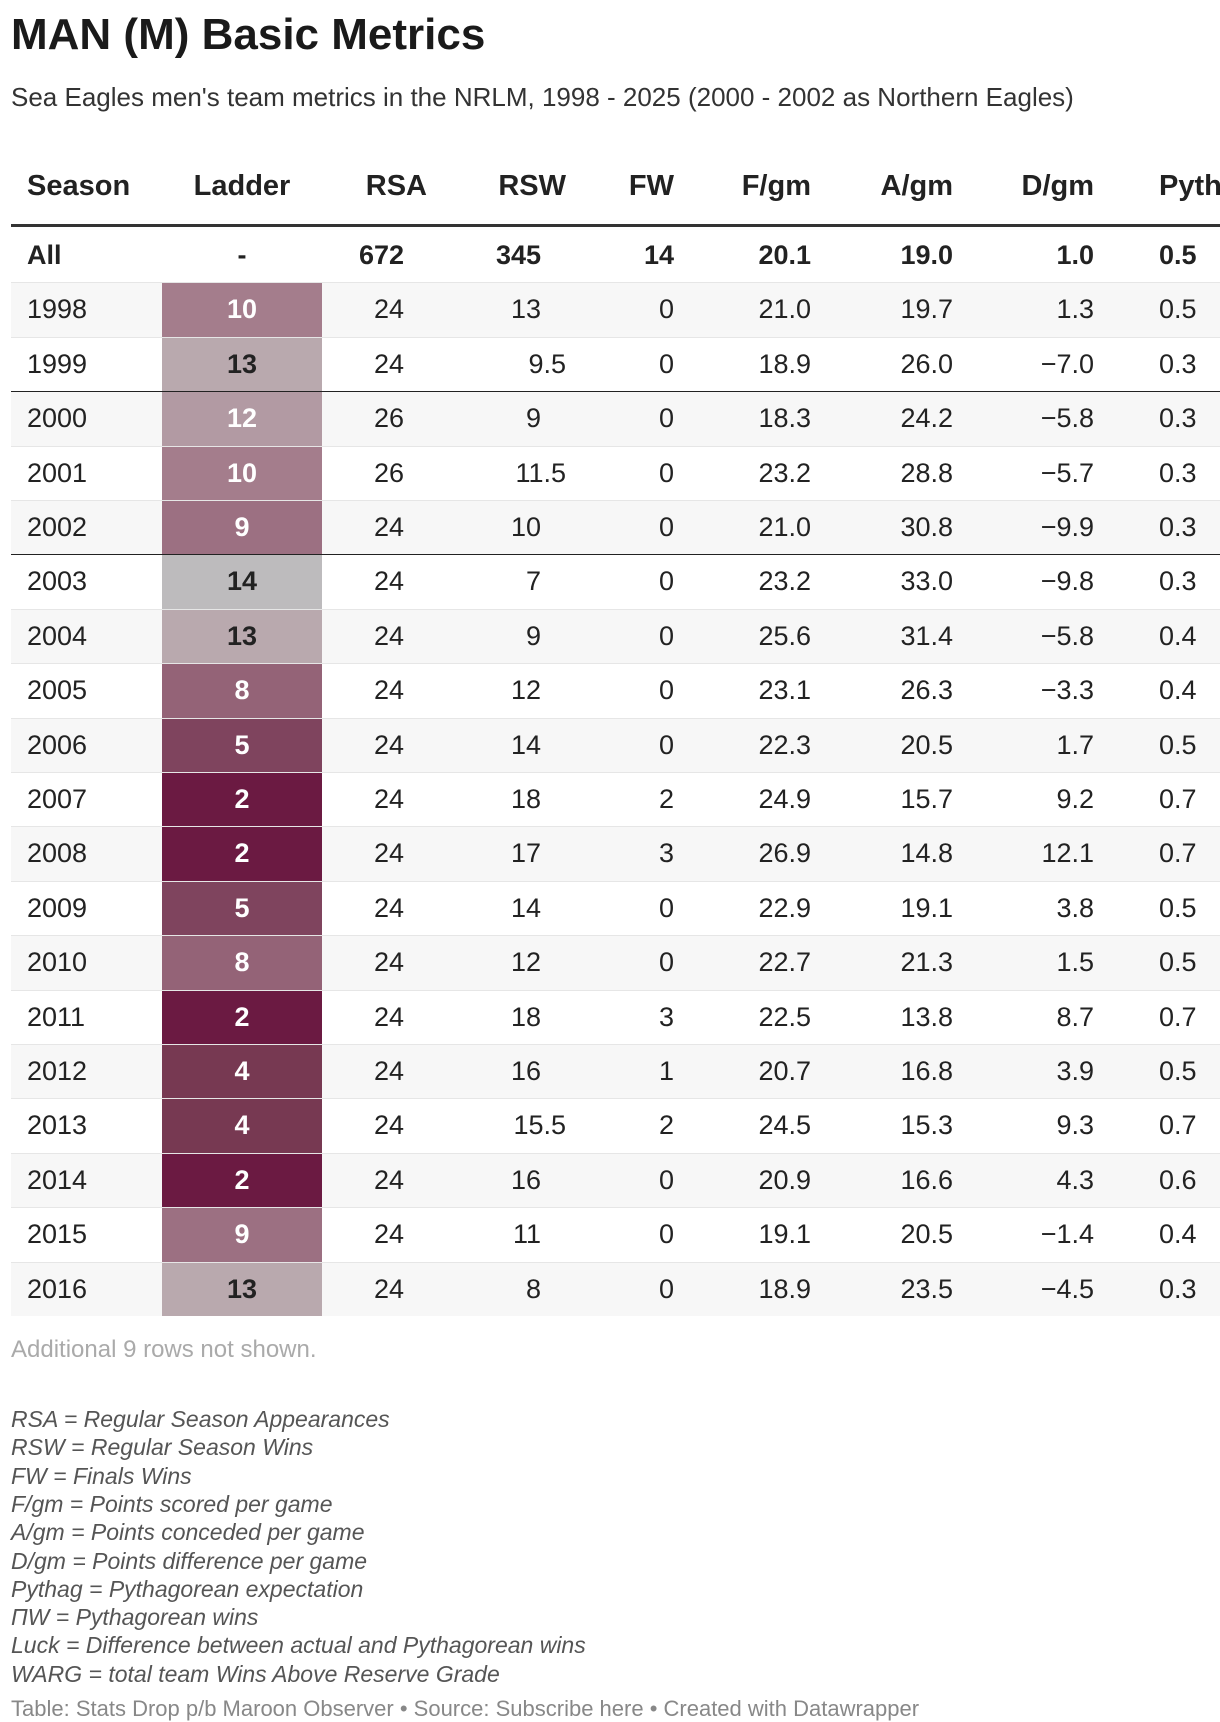  I want to click on table-cell: 9.3, so click(1075, 1125).